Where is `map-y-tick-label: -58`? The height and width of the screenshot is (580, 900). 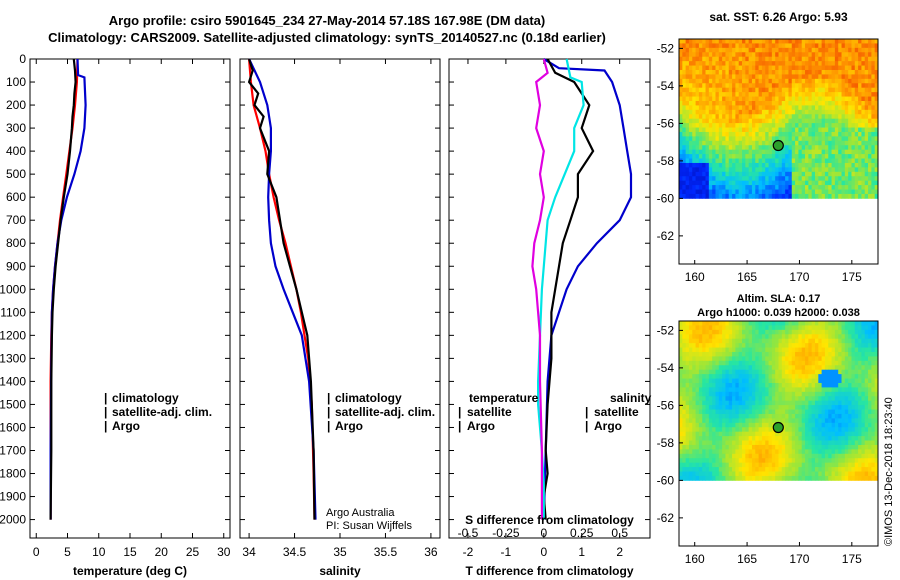 map-y-tick-label: -58 is located at coordinates (666, 443).